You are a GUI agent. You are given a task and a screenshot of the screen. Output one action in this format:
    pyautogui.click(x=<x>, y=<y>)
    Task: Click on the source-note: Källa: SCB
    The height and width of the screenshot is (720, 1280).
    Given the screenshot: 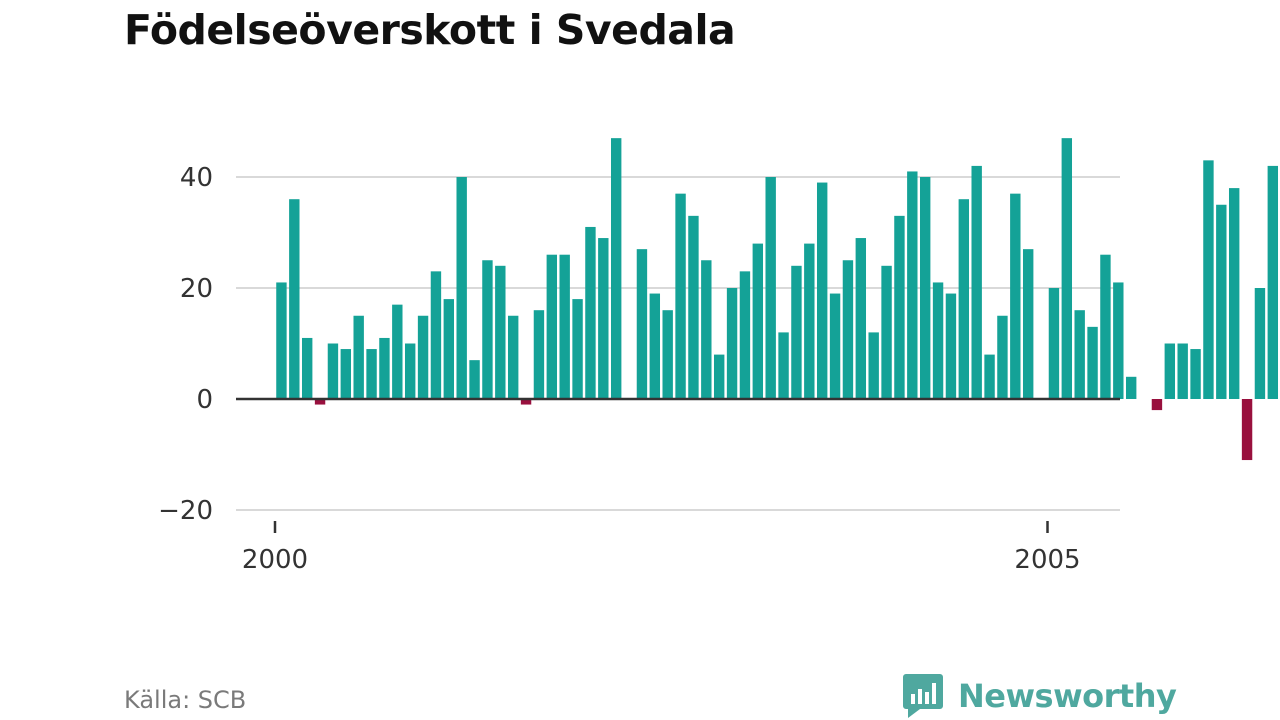 What is the action you would take?
    pyautogui.click(x=185, y=700)
    